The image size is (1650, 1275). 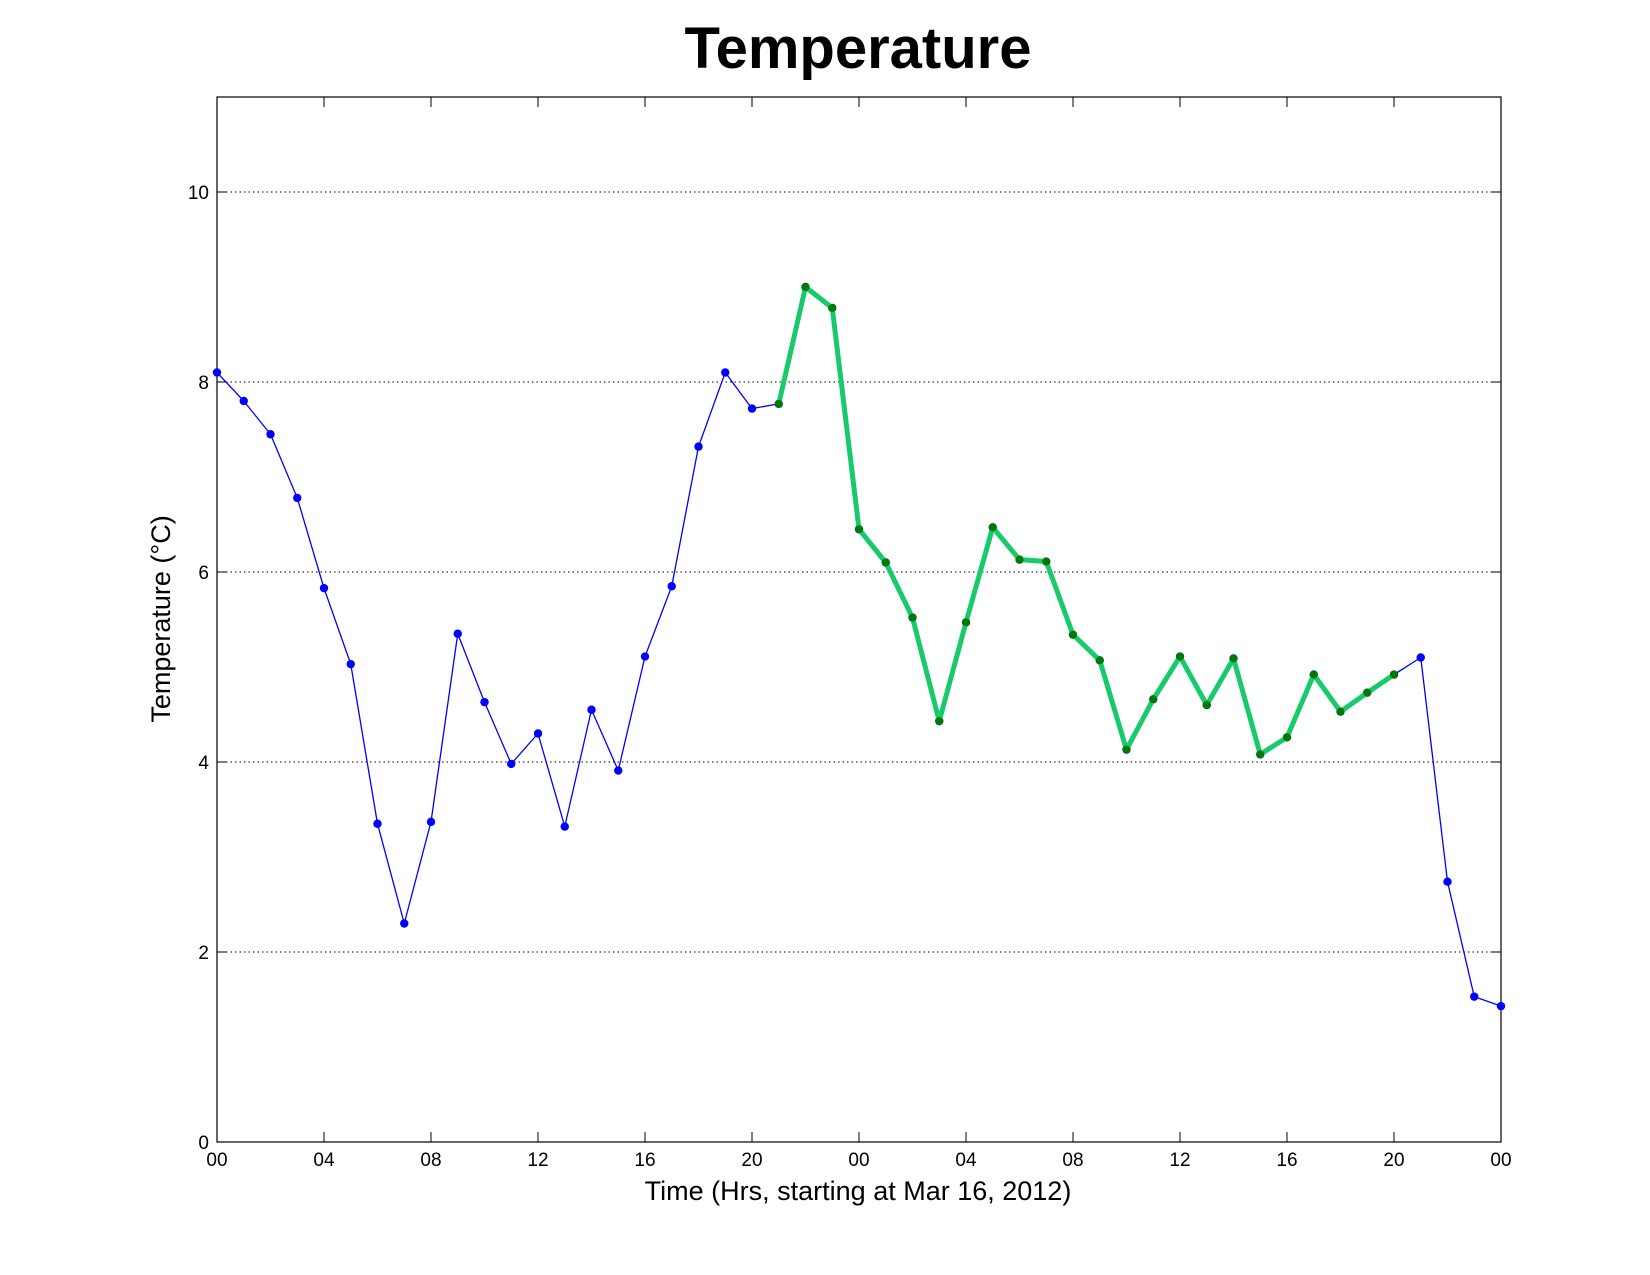 I want to click on y-tick-label: 10, so click(x=198, y=193).